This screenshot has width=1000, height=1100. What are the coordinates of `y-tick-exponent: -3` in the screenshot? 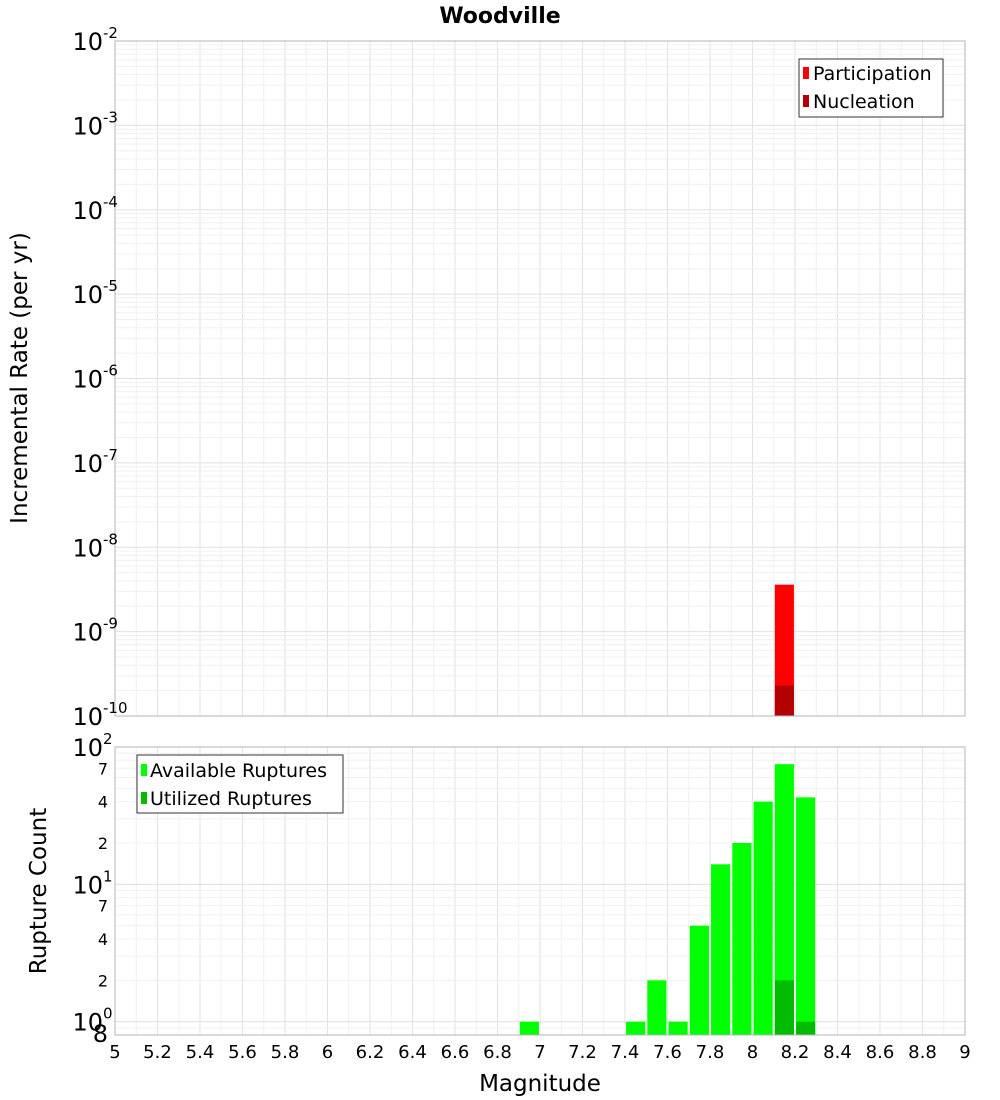 It's located at (110, 117).